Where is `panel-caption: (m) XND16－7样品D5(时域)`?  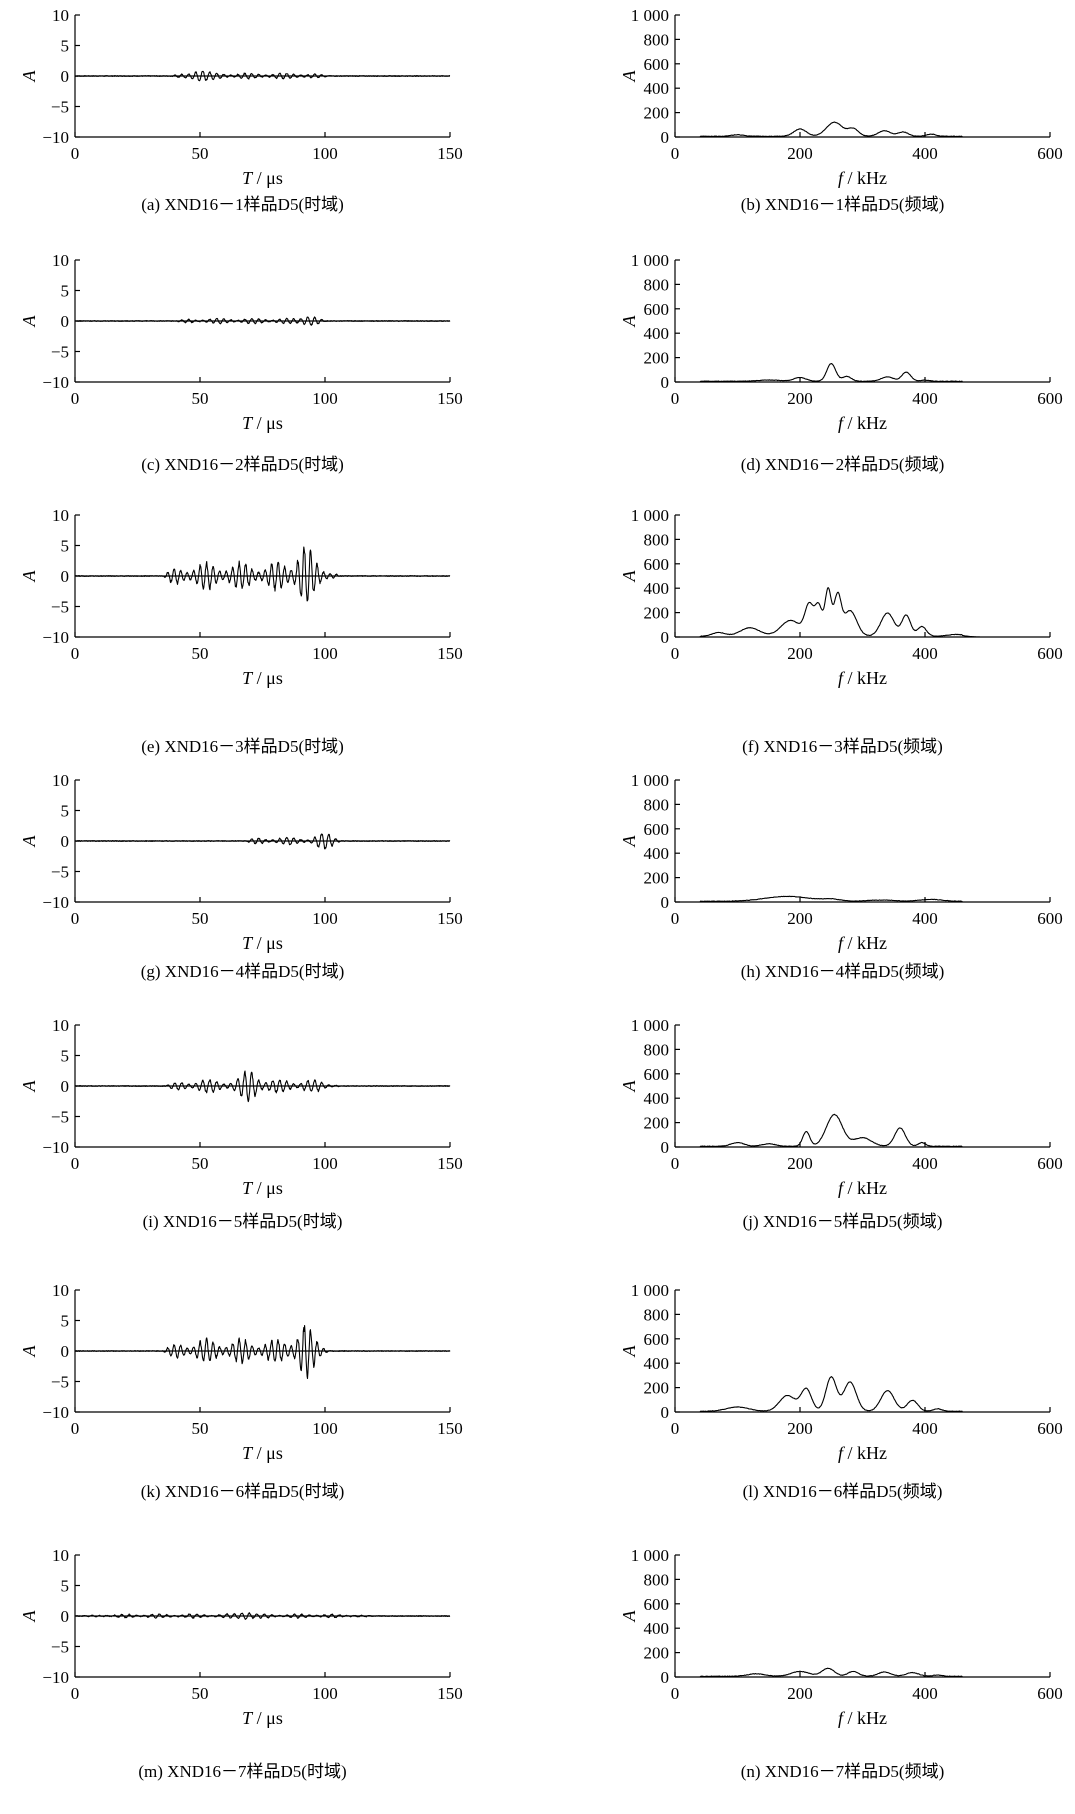 panel-caption: (m) XND16－7样品D5(时域) is located at coordinates (242, 1771).